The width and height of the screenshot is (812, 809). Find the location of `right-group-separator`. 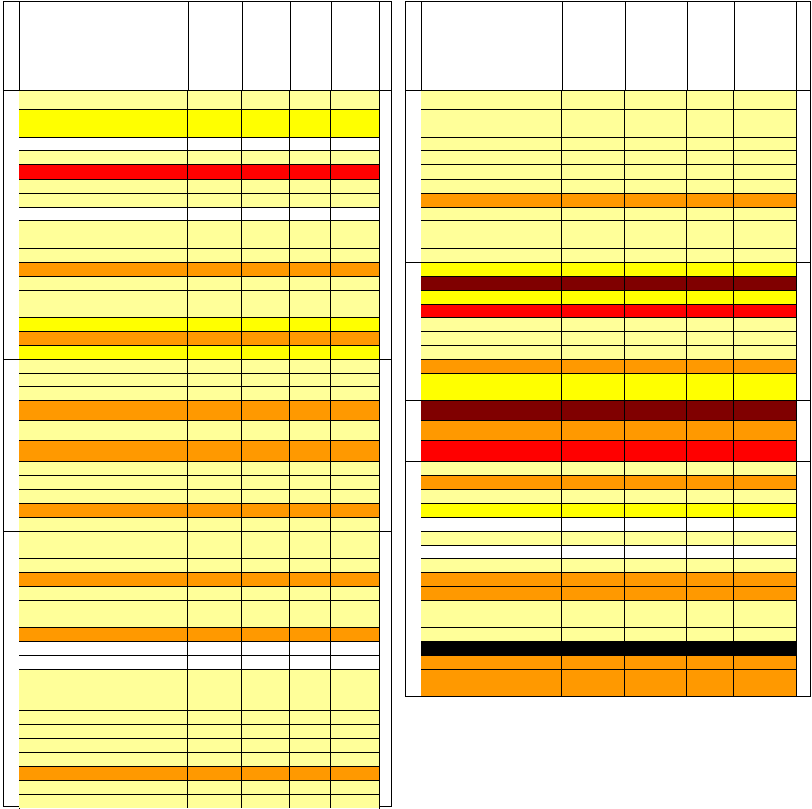

right-group-separator is located at coordinates (608, 400).